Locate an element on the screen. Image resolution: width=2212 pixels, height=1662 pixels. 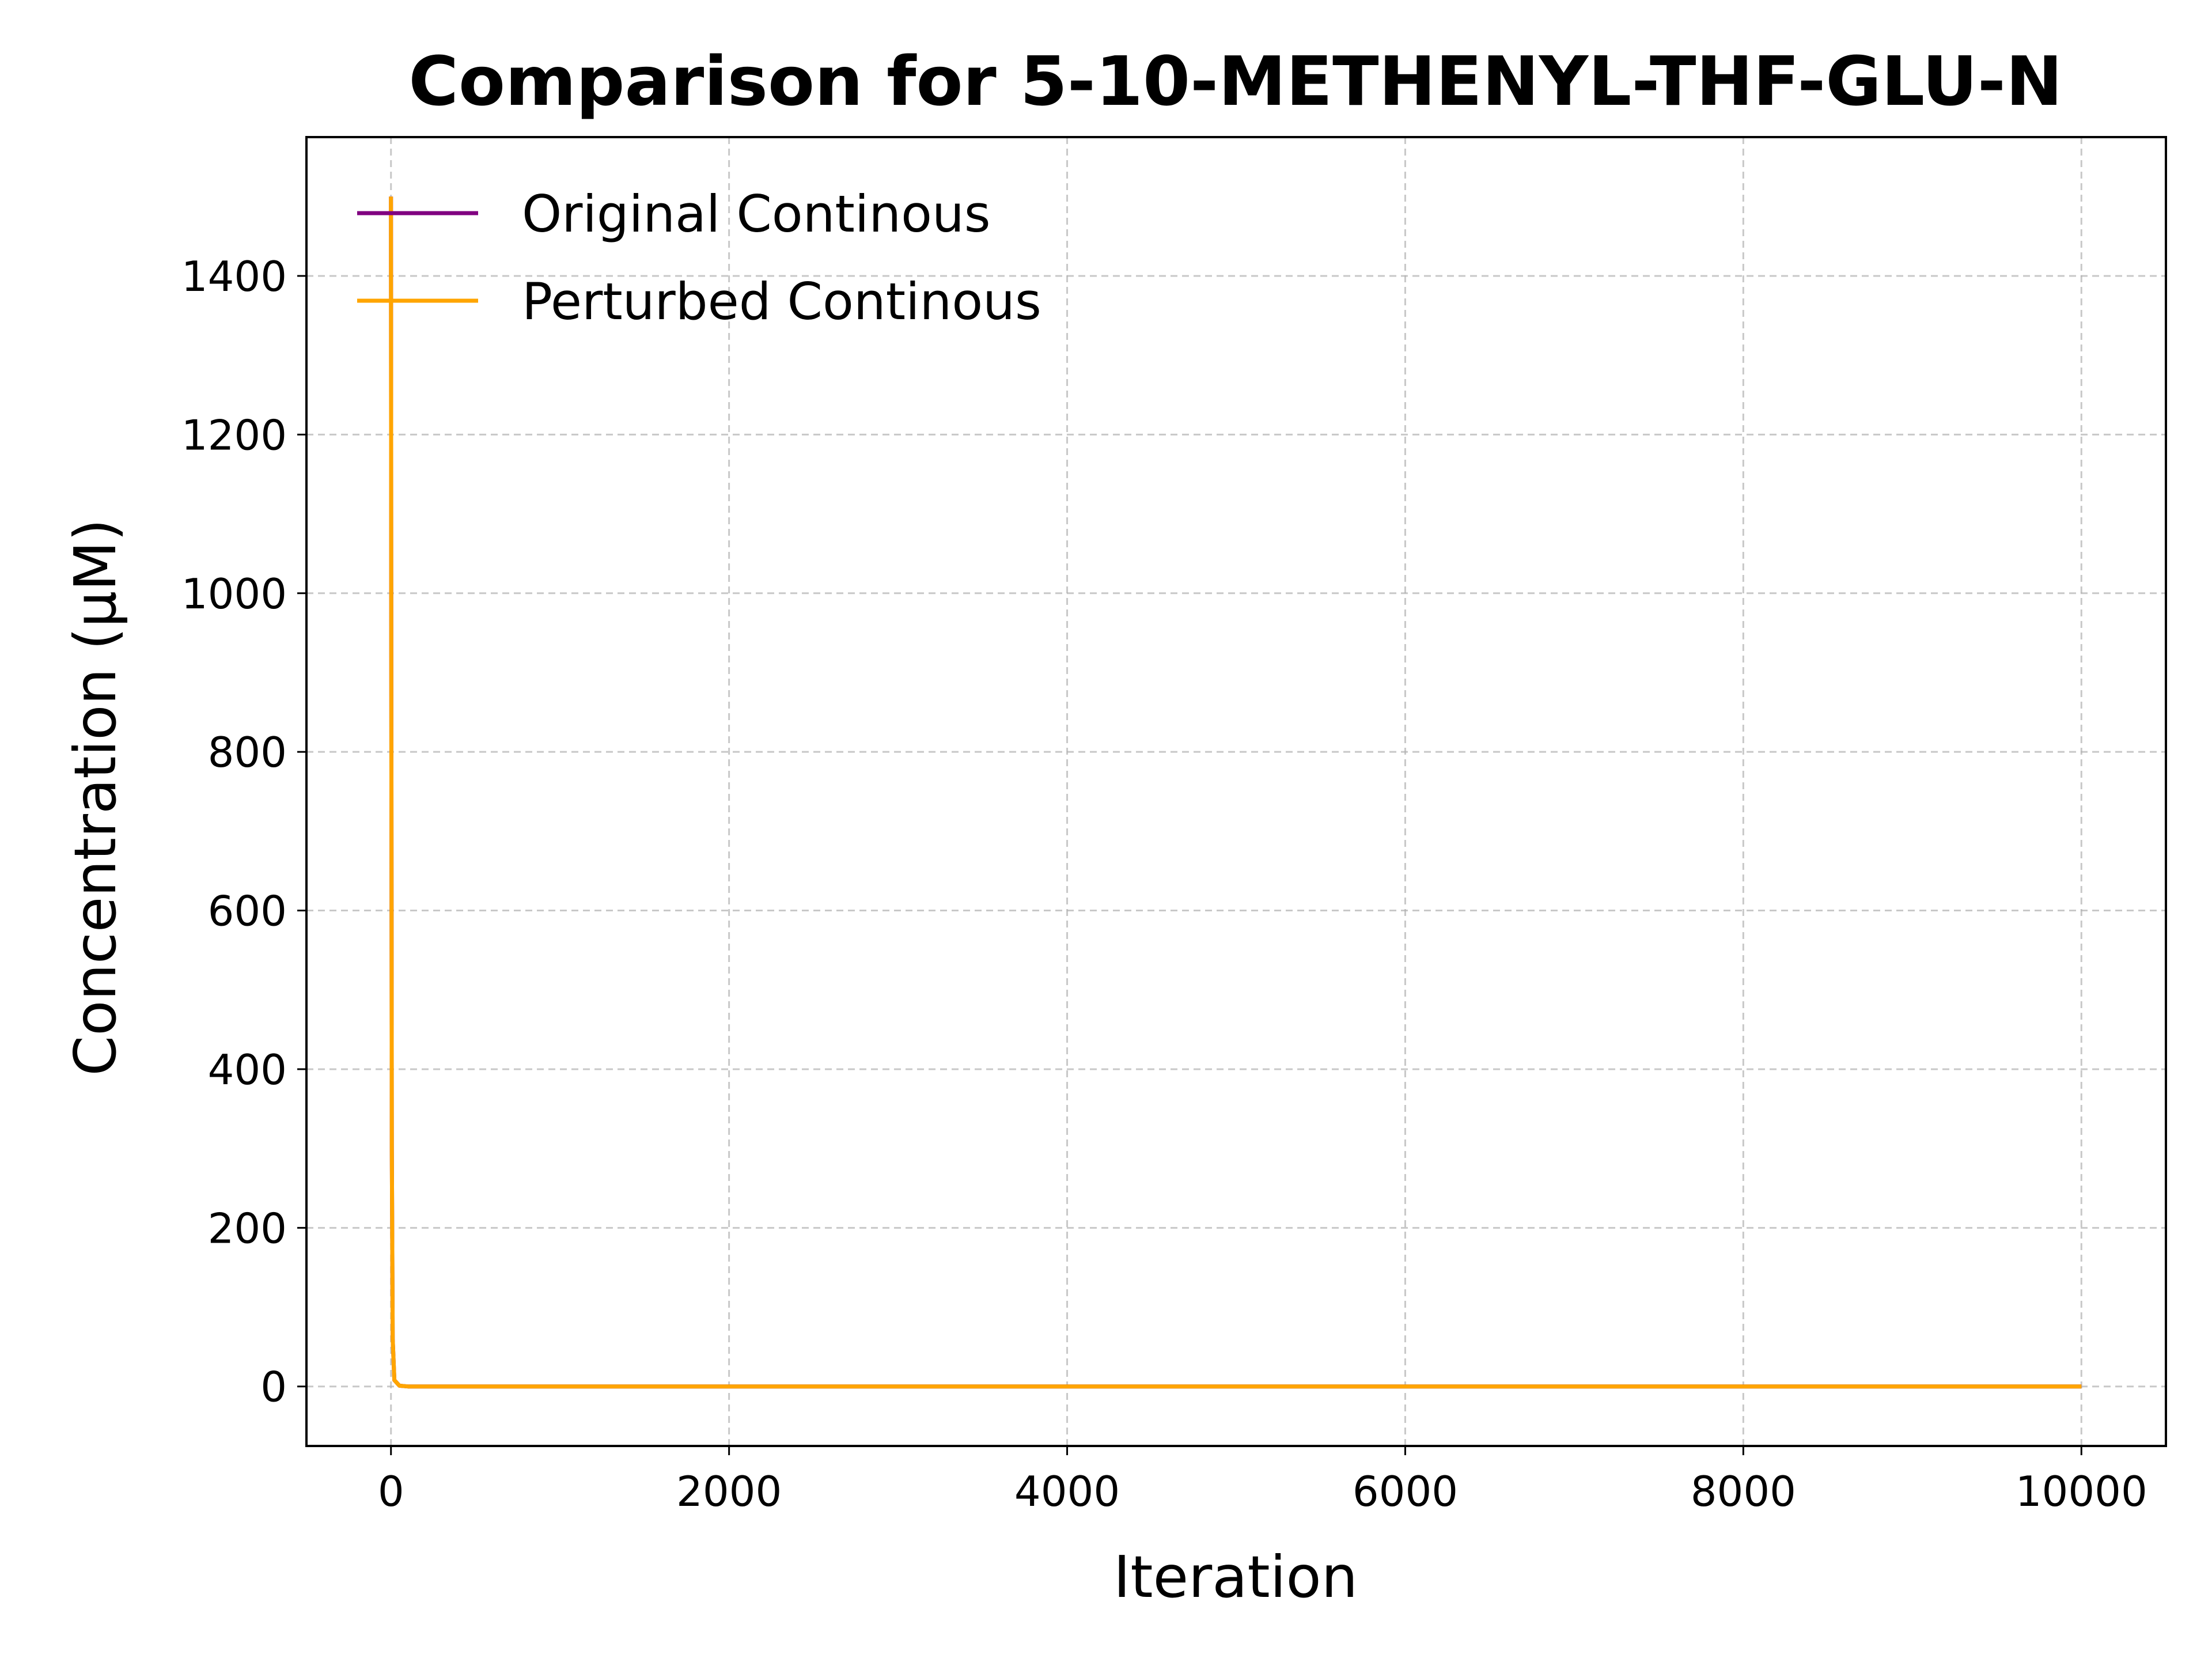
x-tick-label-5: 10000 is located at coordinates (2081, 1492).